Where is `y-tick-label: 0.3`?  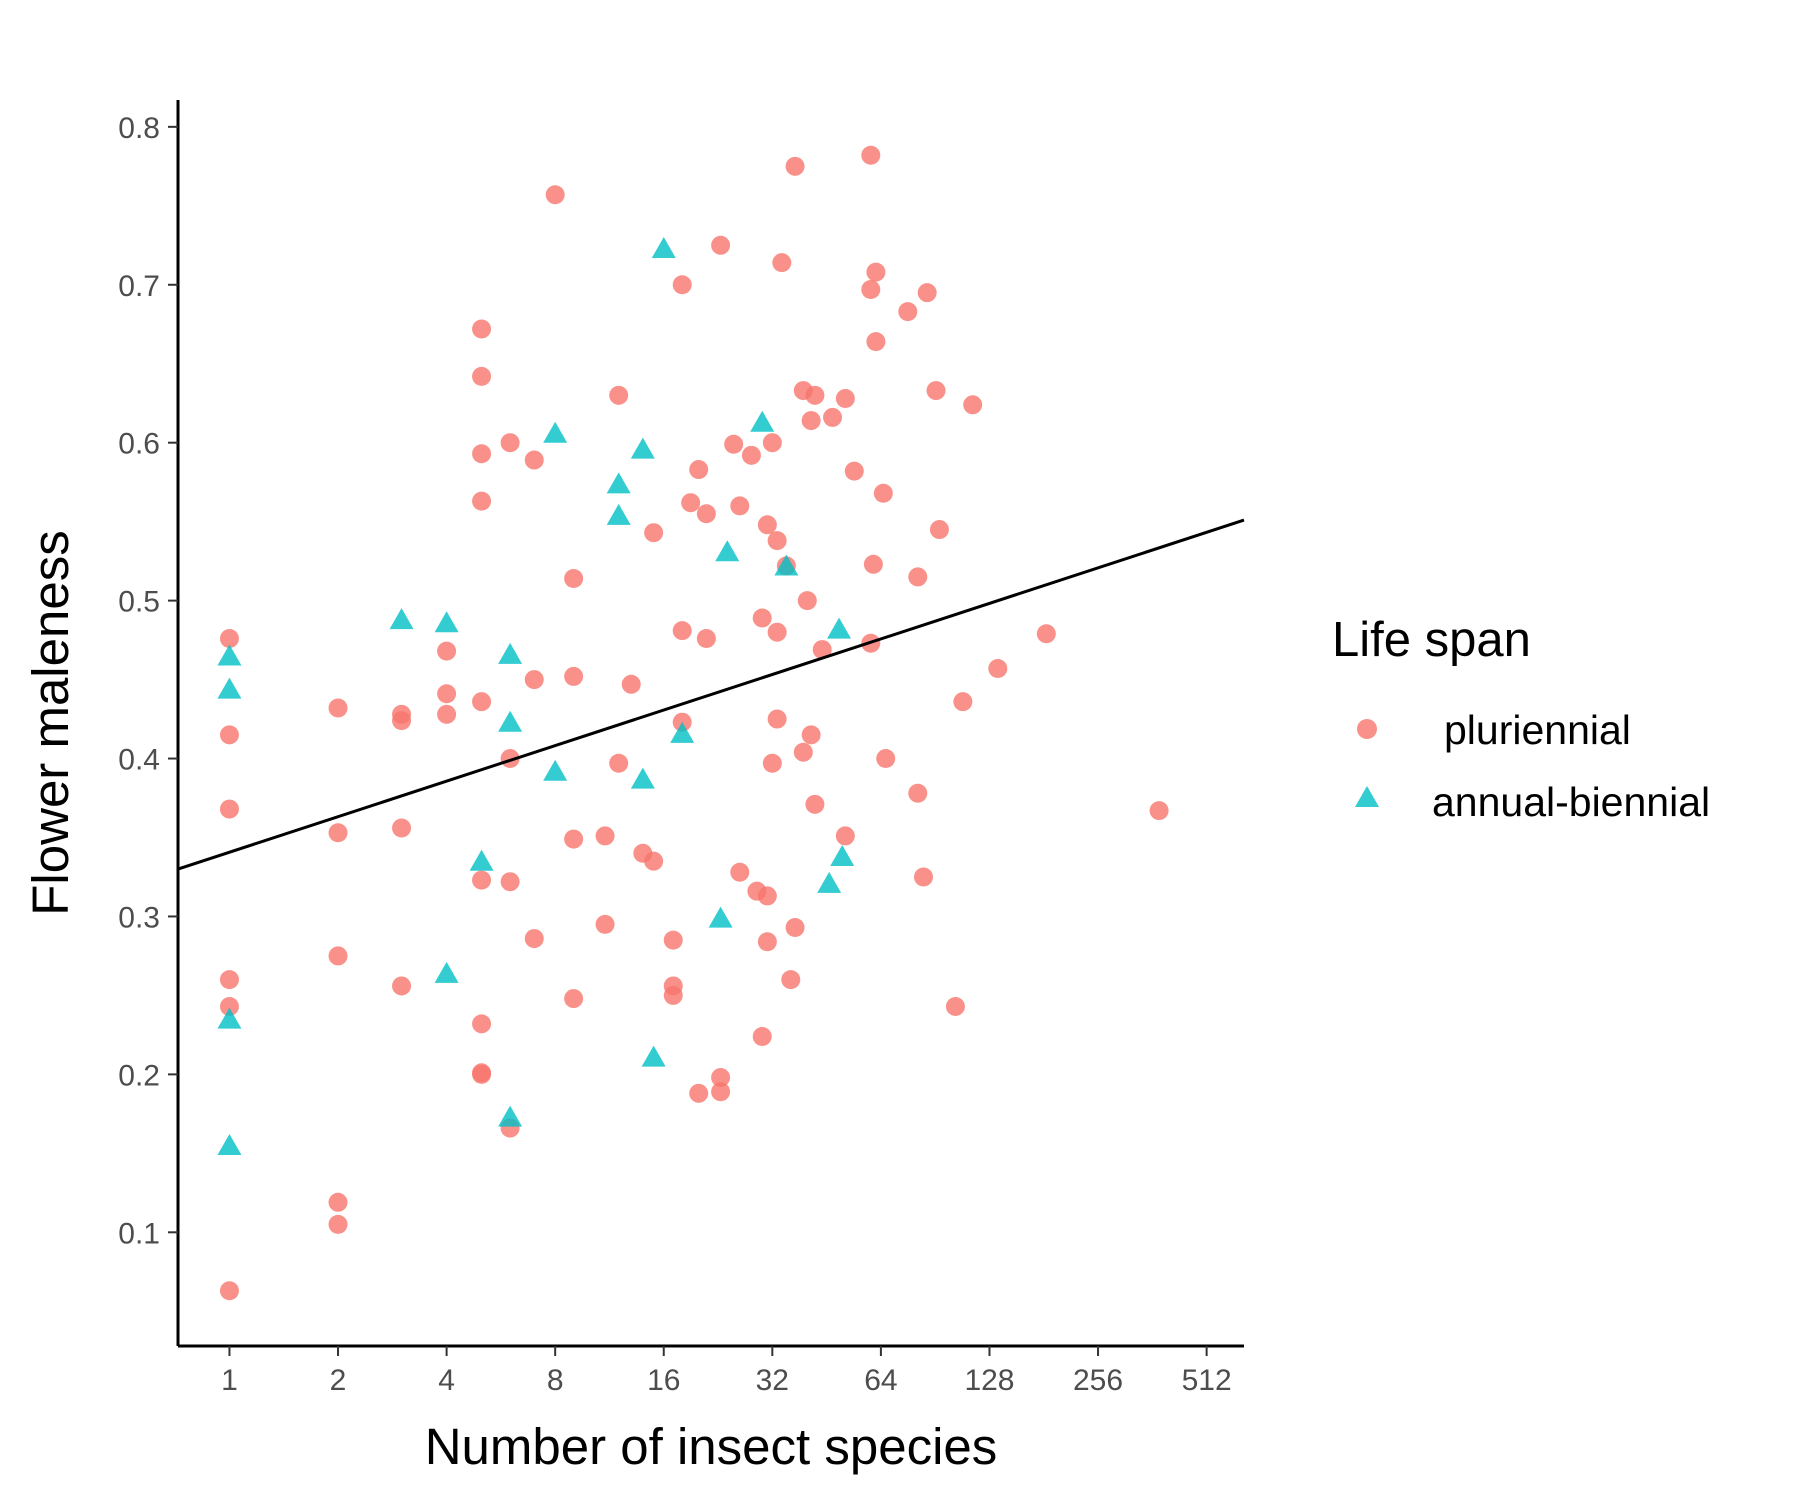 y-tick-label: 0.3 is located at coordinates (139, 917).